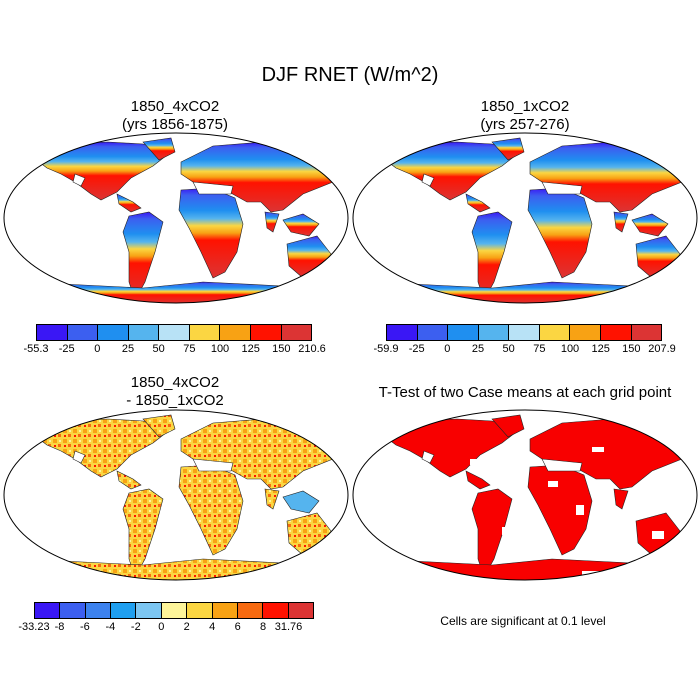  I want to click on panel-2-title: 1850_1xCO2 (yrs 257-276), so click(525, 116).